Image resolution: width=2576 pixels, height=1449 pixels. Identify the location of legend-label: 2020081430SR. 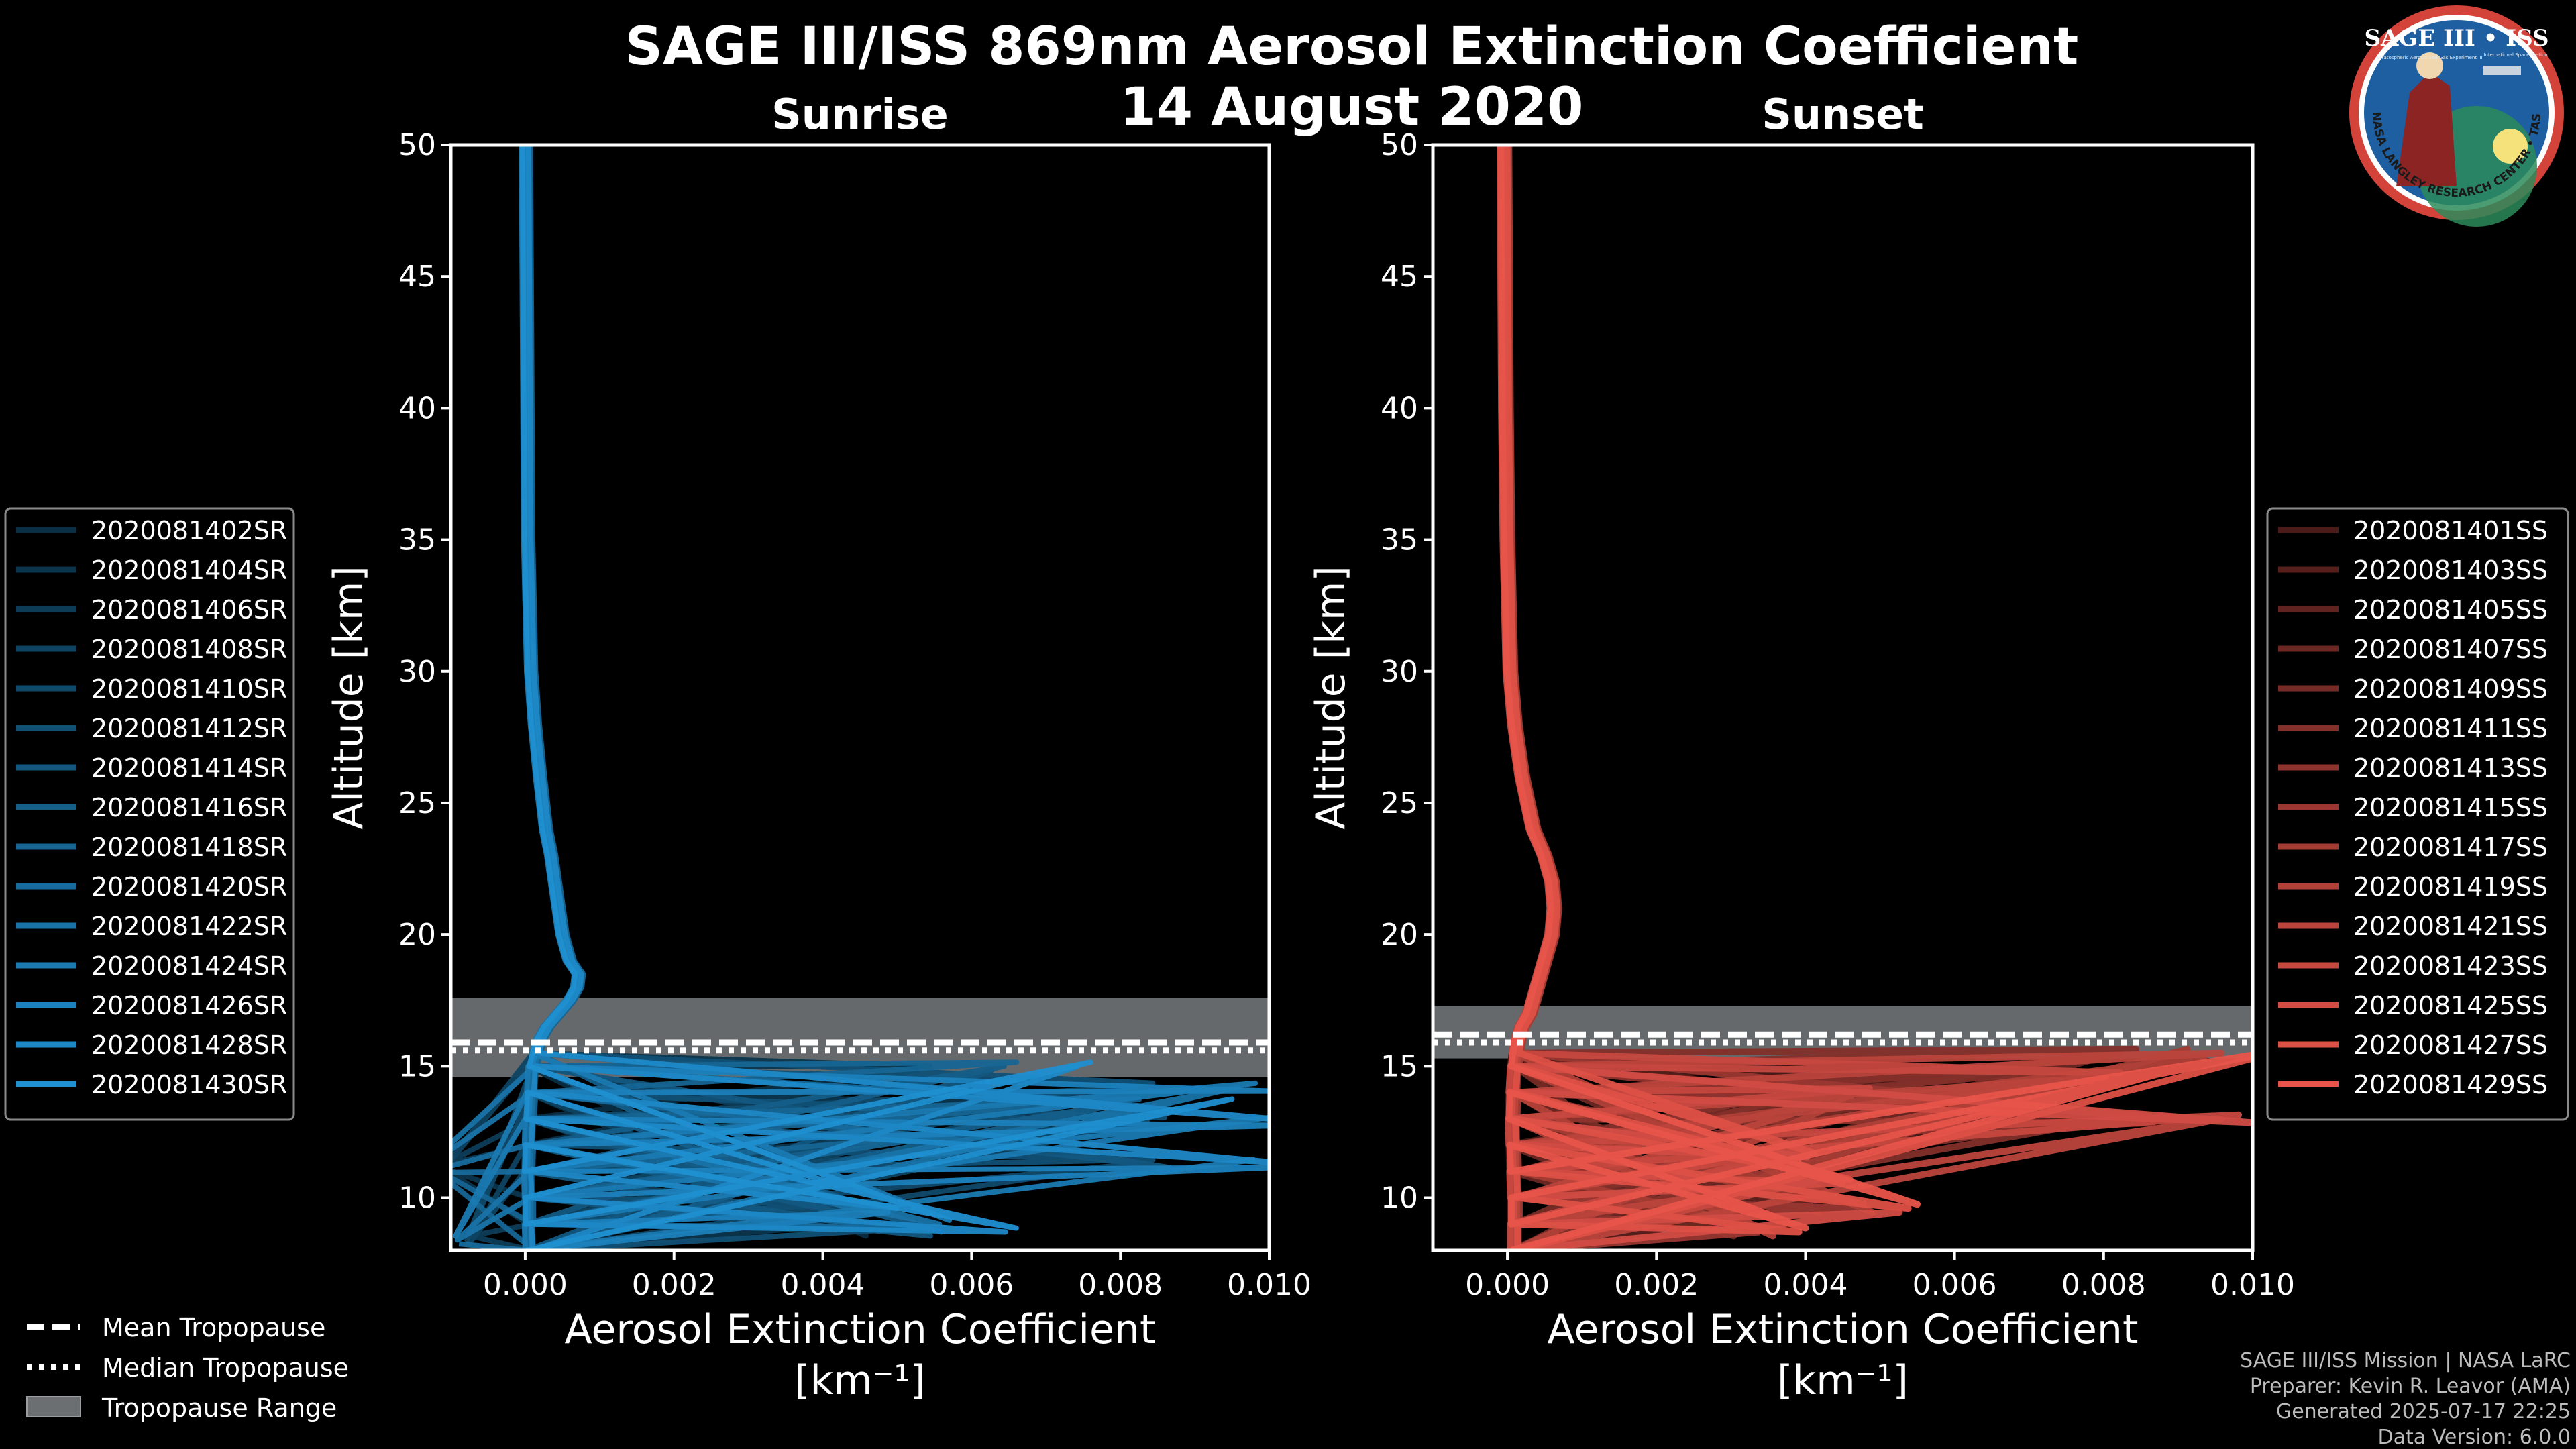
(189, 1084).